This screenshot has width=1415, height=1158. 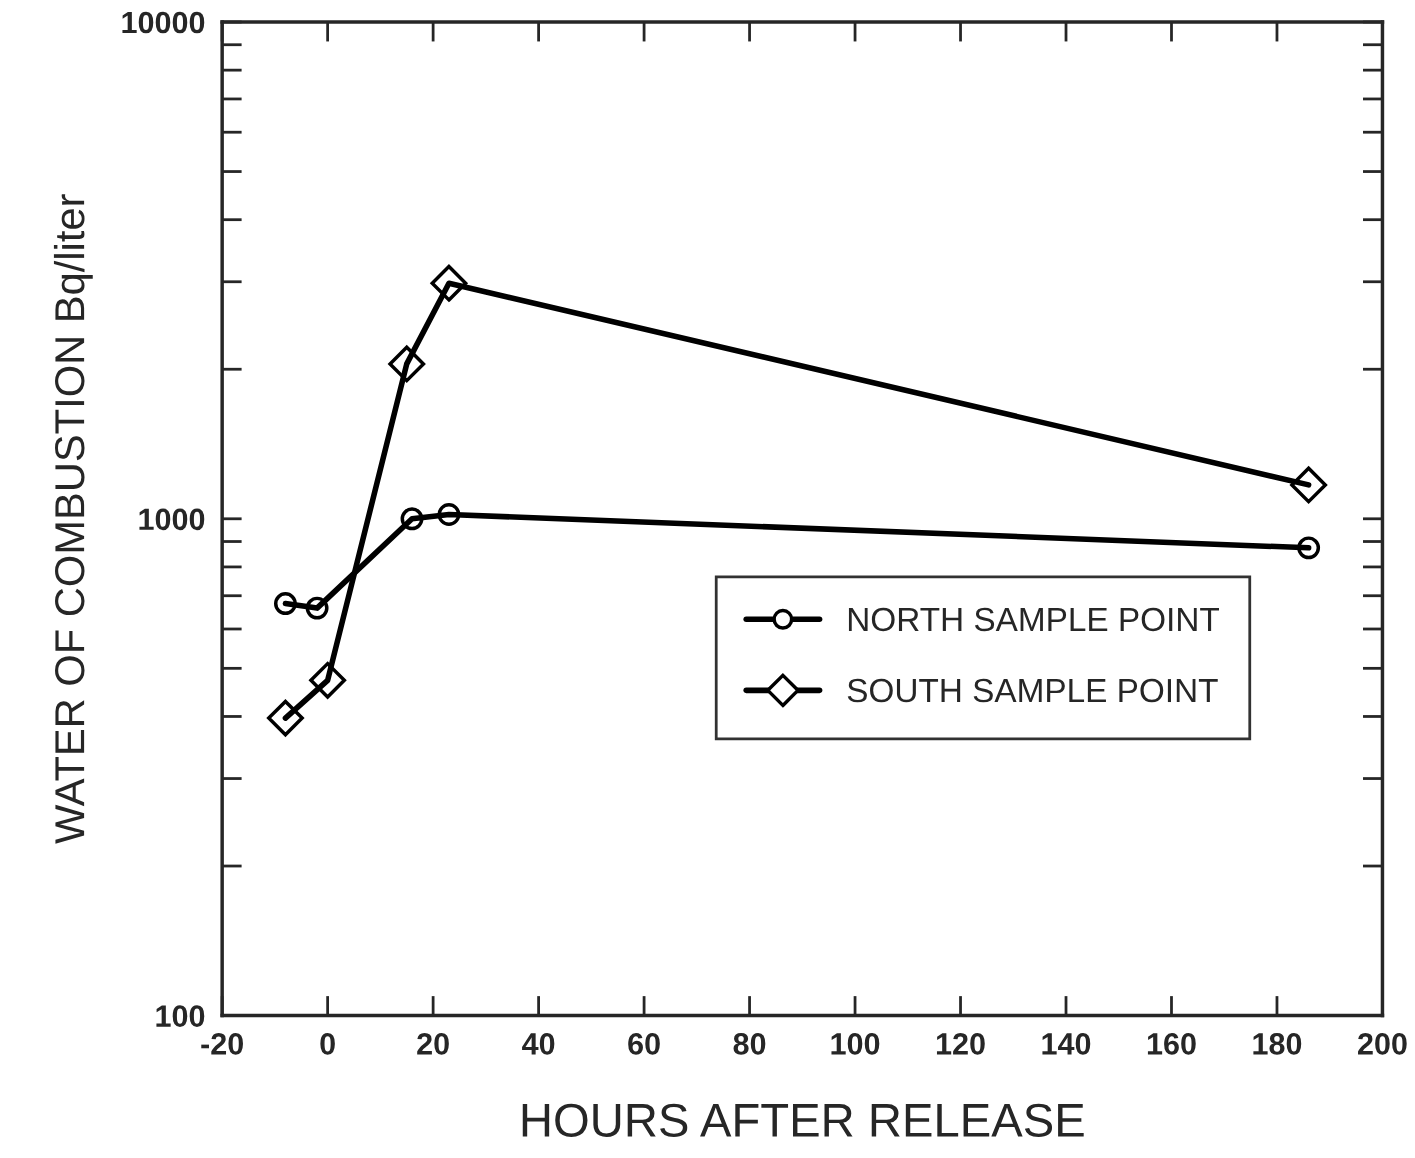 I want to click on x-tick-label: 20, so click(x=433, y=1044).